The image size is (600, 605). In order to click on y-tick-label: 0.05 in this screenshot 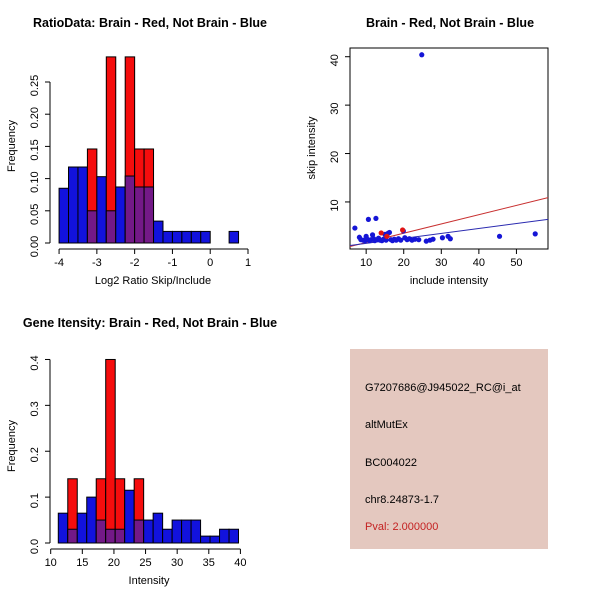, I will do `click(35, 214)`.